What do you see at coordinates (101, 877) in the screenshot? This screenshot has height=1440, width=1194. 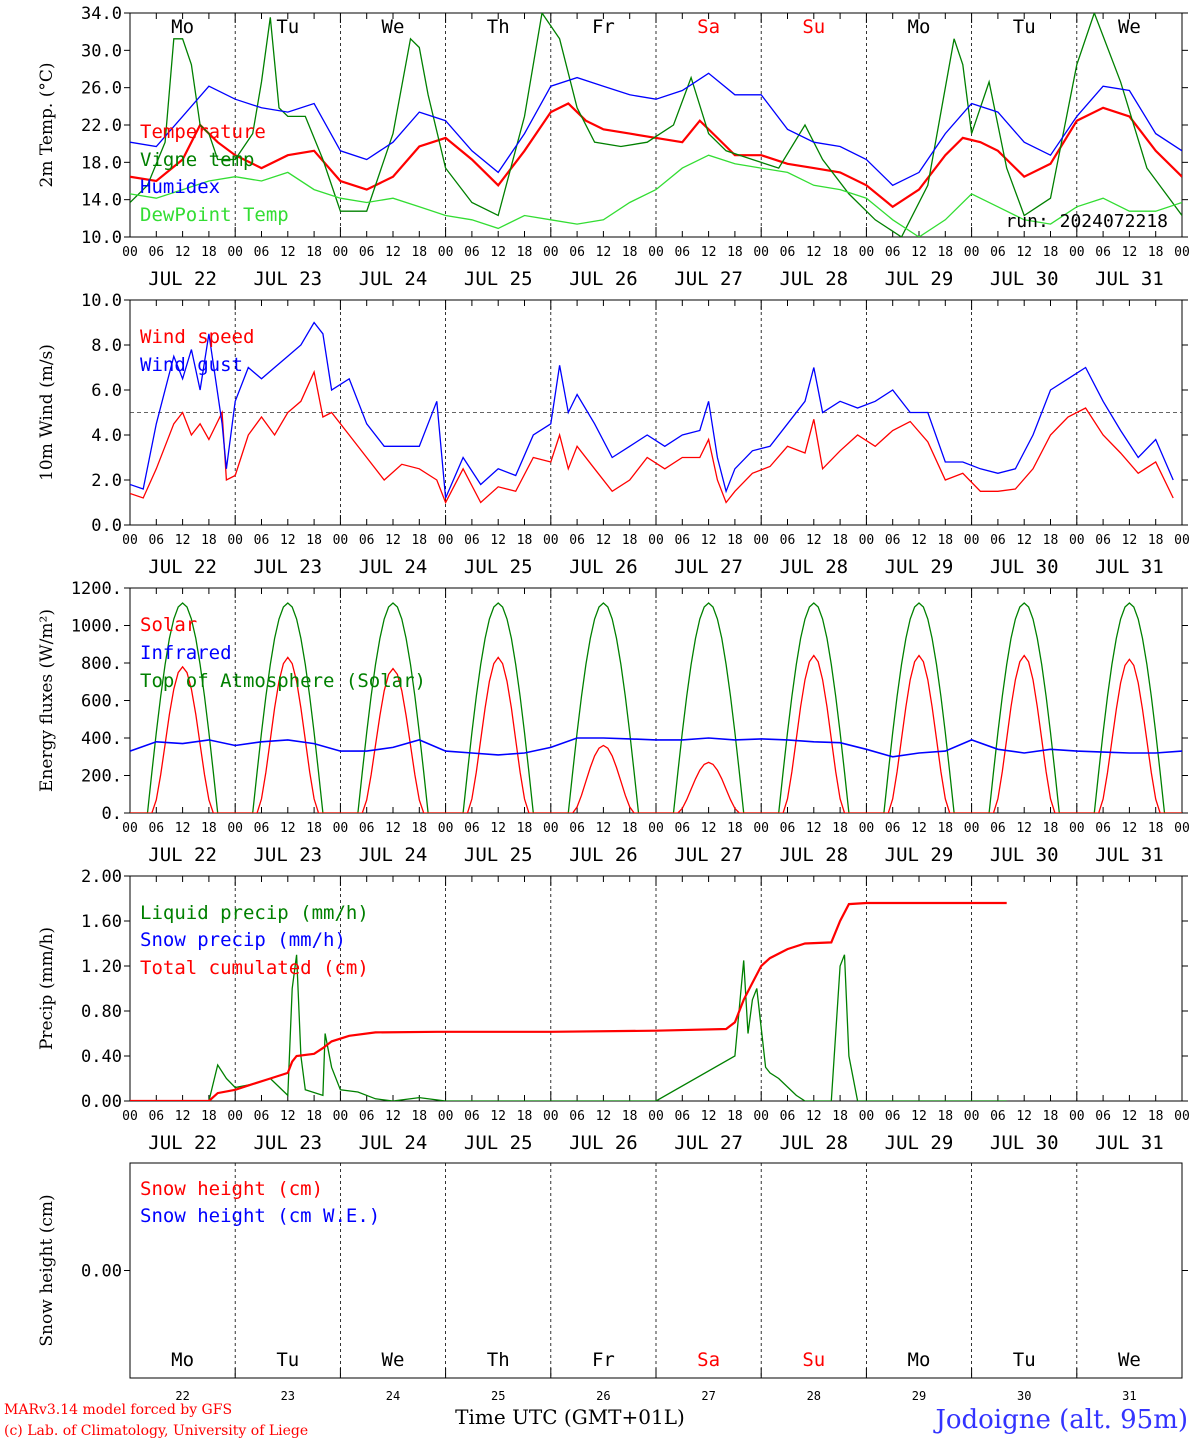 I see `y-tick-label: 2.00` at bounding box center [101, 877].